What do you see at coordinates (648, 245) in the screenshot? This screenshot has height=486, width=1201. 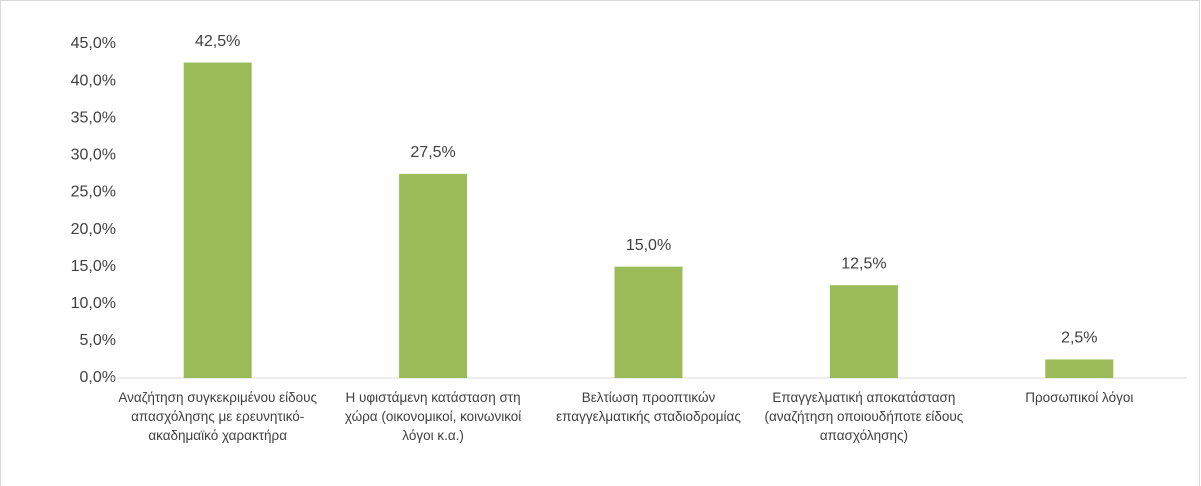 I see `data-label: 15,0%` at bounding box center [648, 245].